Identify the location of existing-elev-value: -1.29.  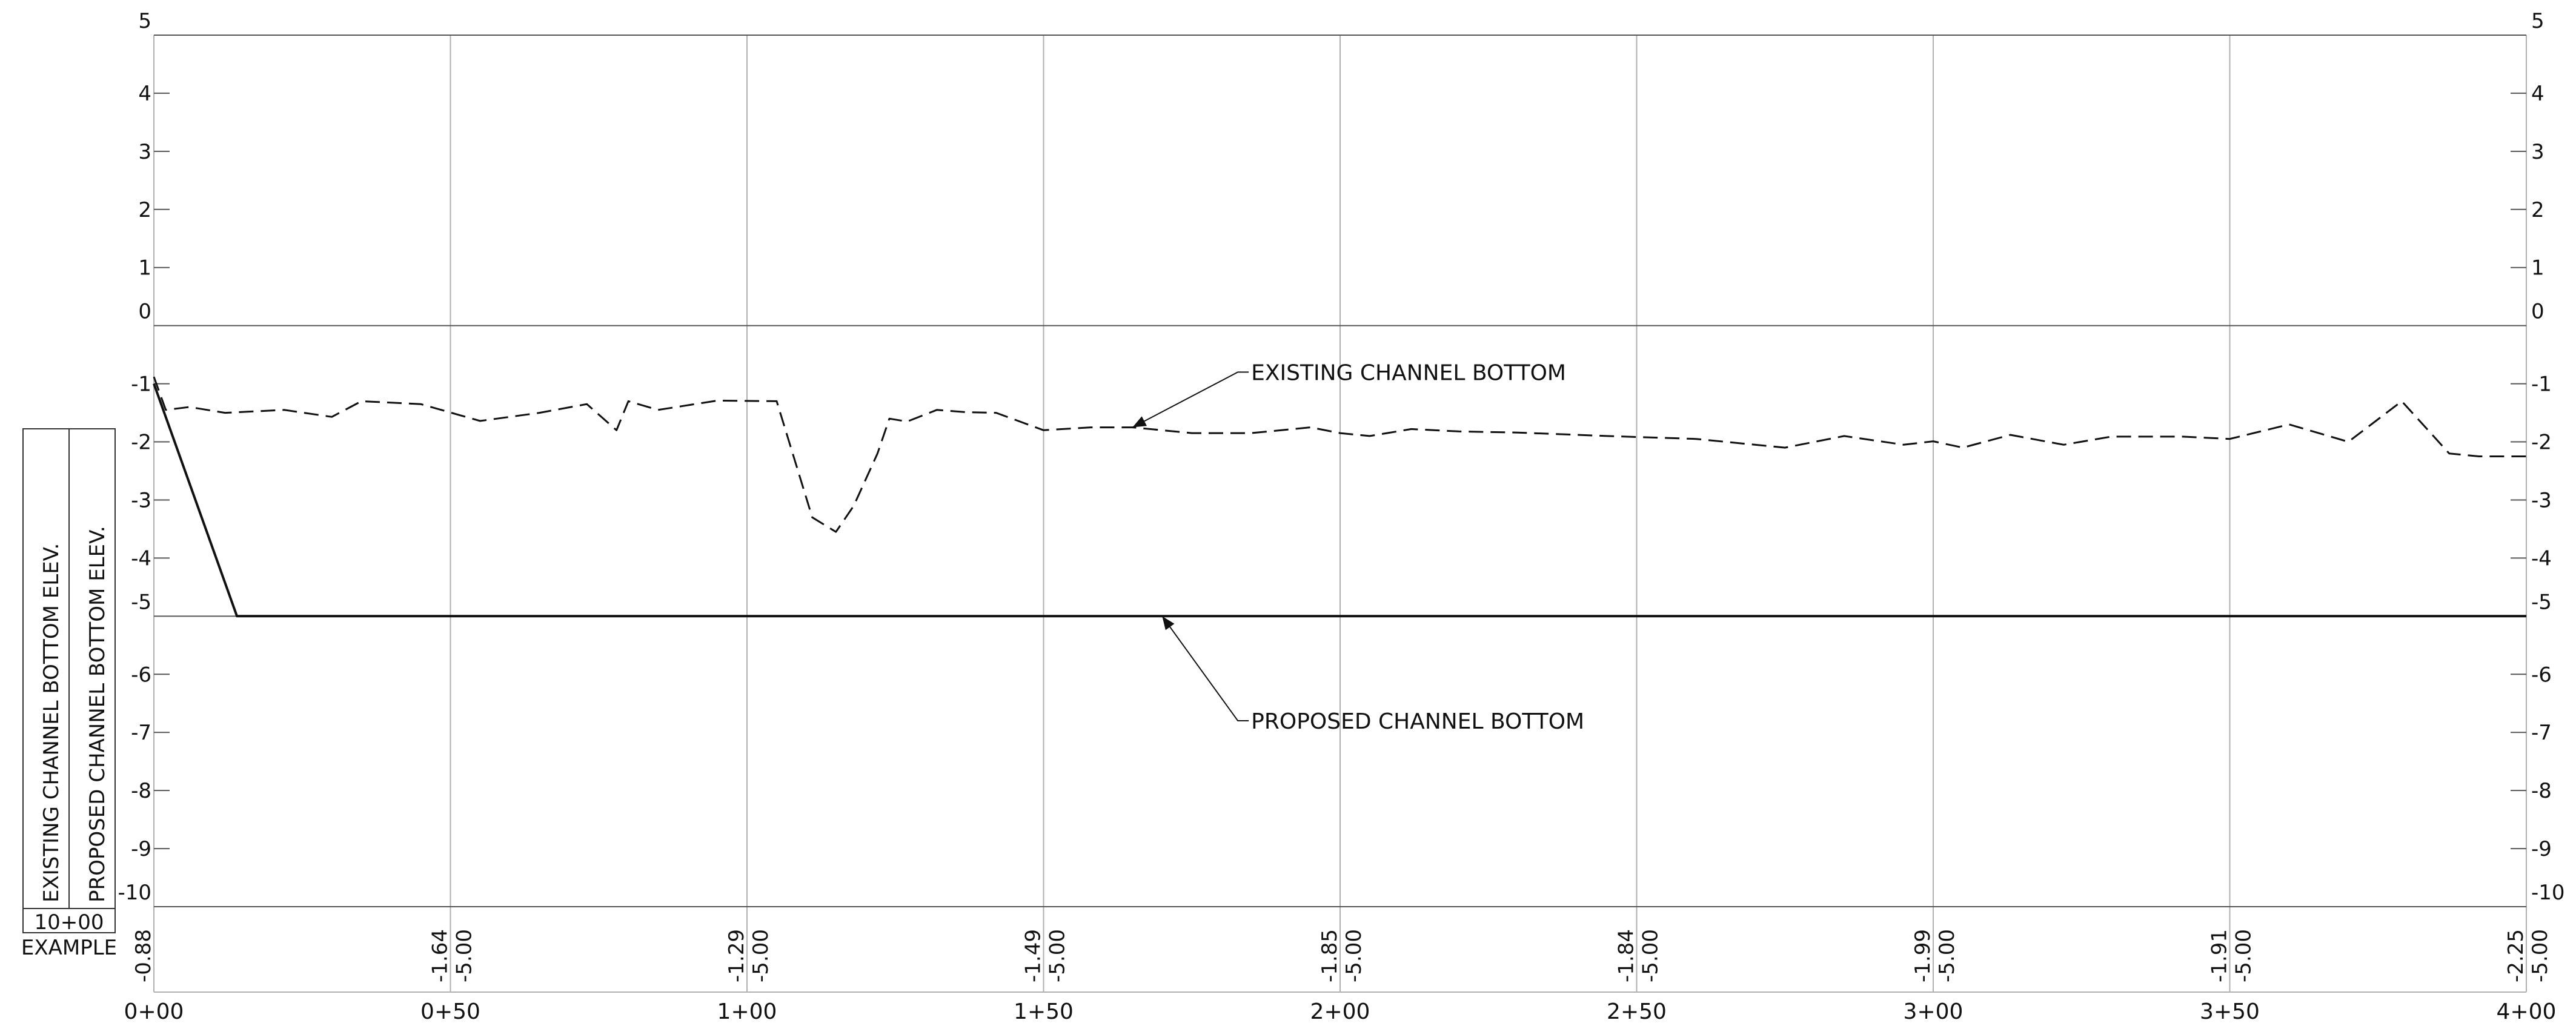
(737, 955).